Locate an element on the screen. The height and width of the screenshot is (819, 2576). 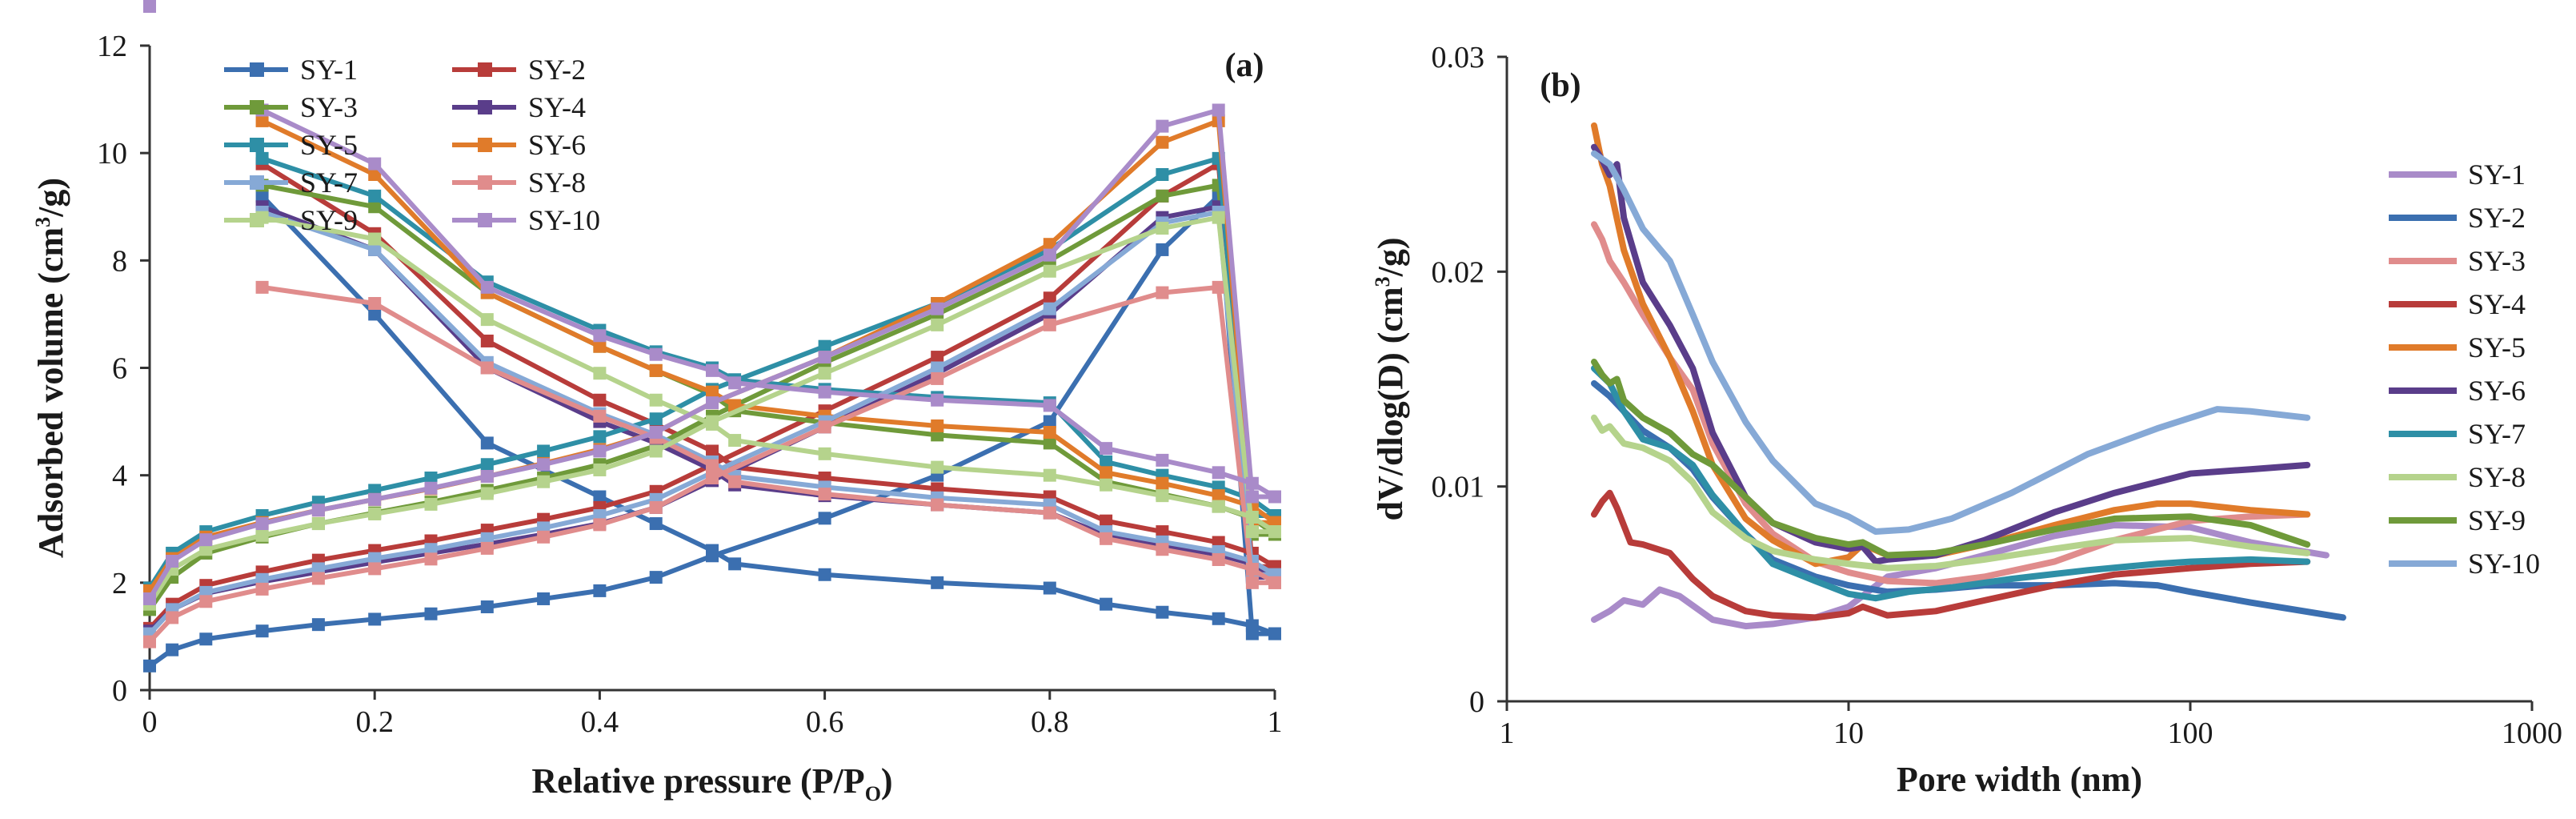
panel-a-y-tick-label: 8 is located at coordinates (119, 261).